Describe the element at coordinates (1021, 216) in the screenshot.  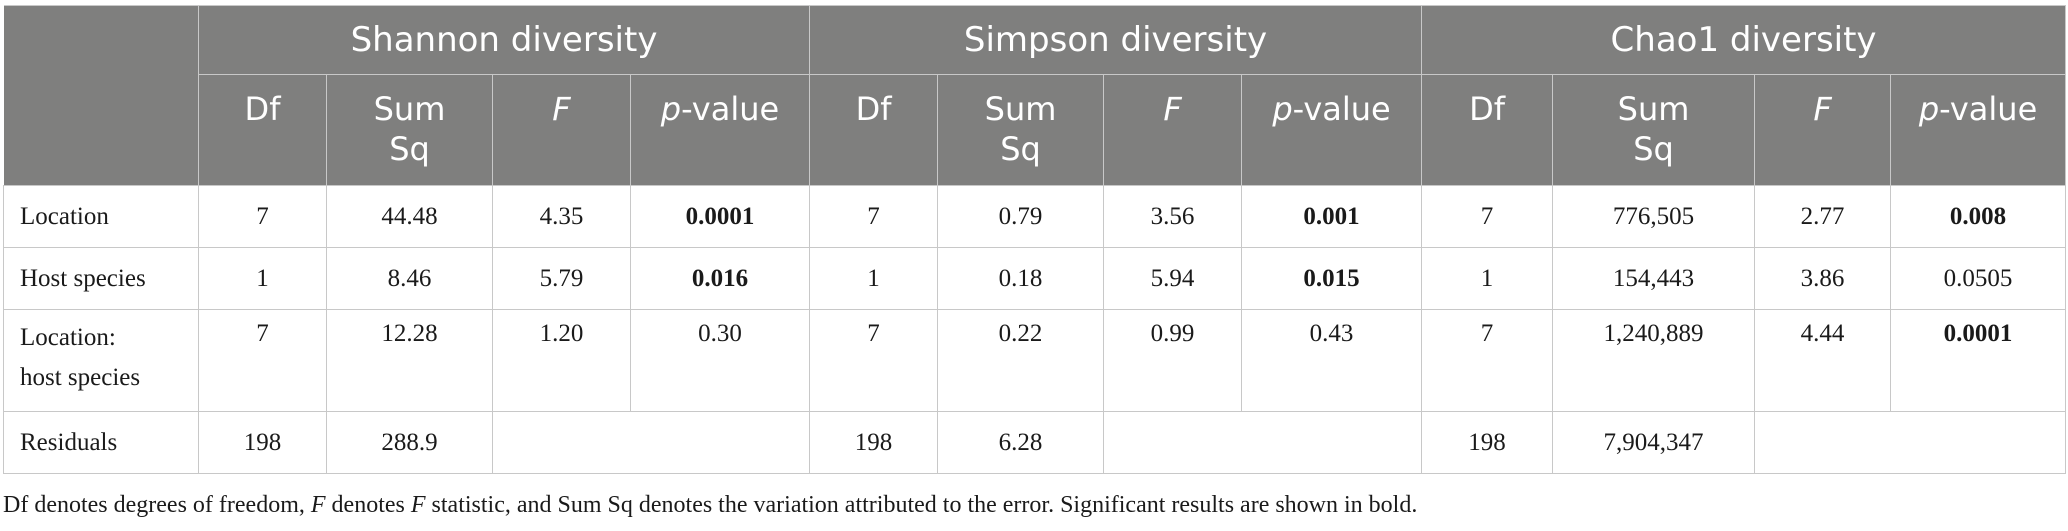
I see `cell-sumsq: 0.79` at that location.